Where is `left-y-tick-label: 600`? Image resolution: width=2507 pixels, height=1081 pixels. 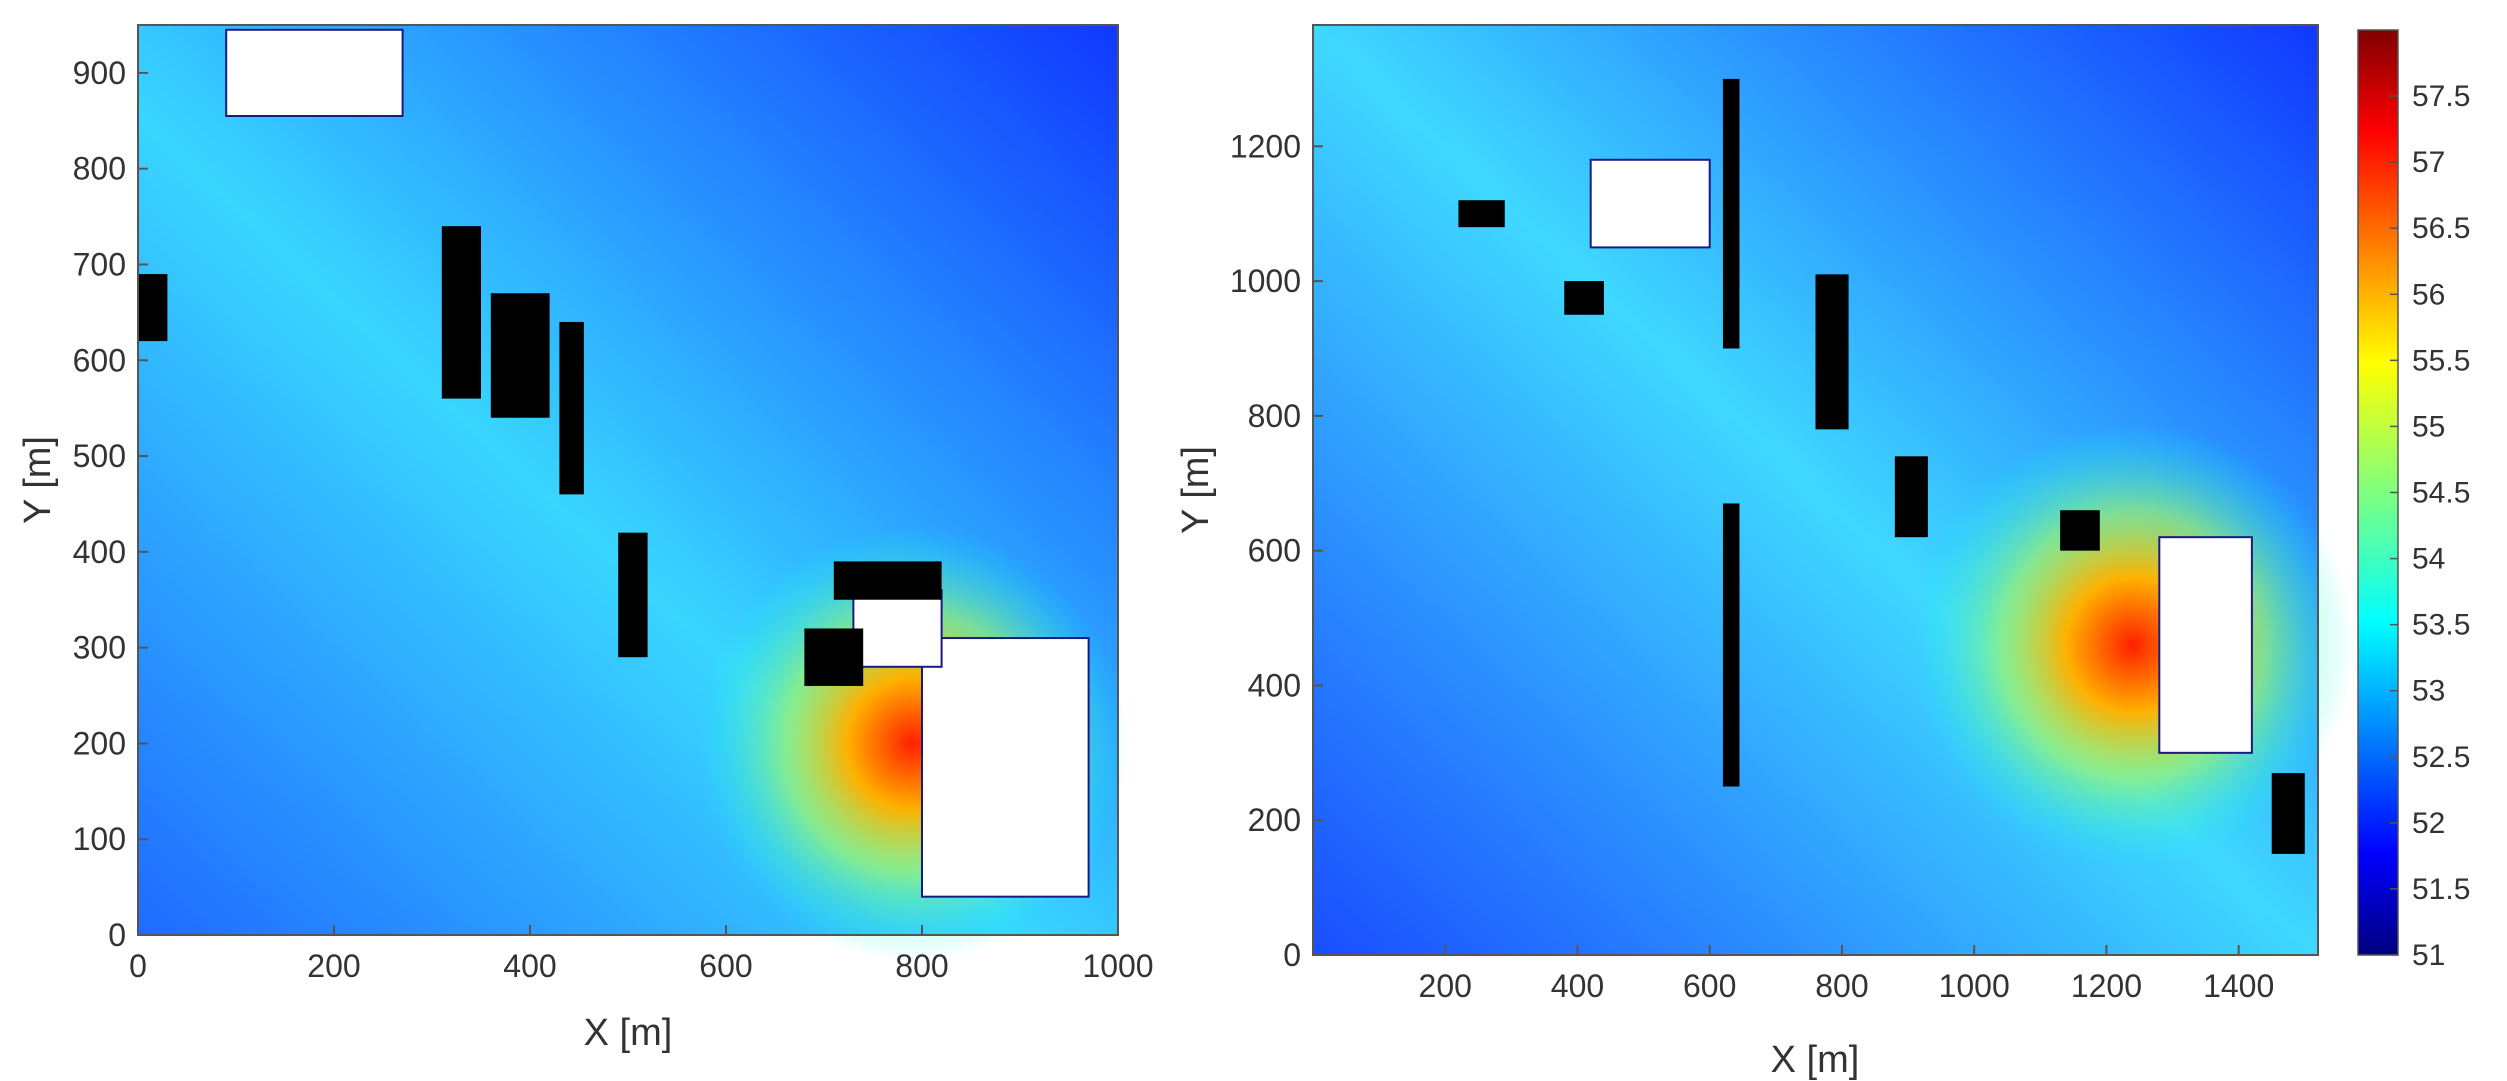 left-y-tick-label: 600 is located at coordinates (99, 360).